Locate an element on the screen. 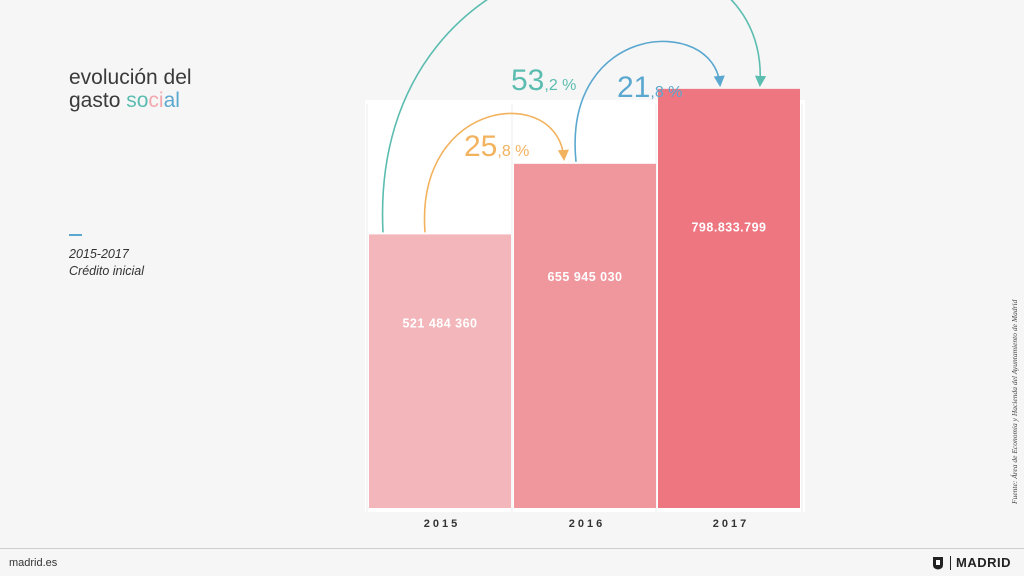  value-label-2017: 798.833.799 is located at coordinates (728, 227).